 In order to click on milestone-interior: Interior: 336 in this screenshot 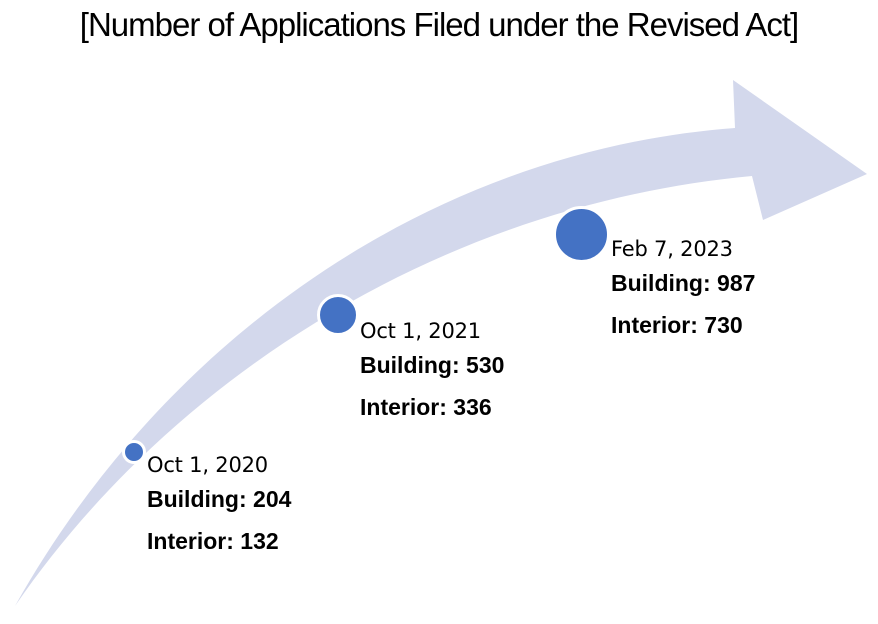, I will do `click(426, 407)`.